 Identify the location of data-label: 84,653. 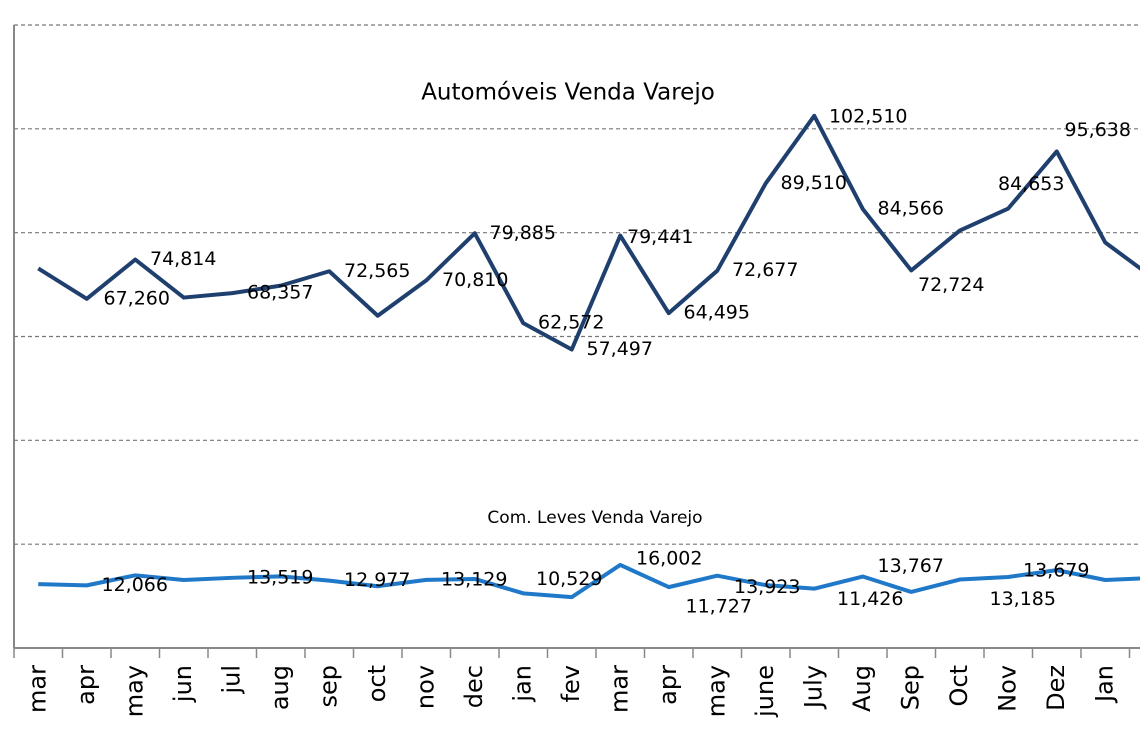
(1031, 184).